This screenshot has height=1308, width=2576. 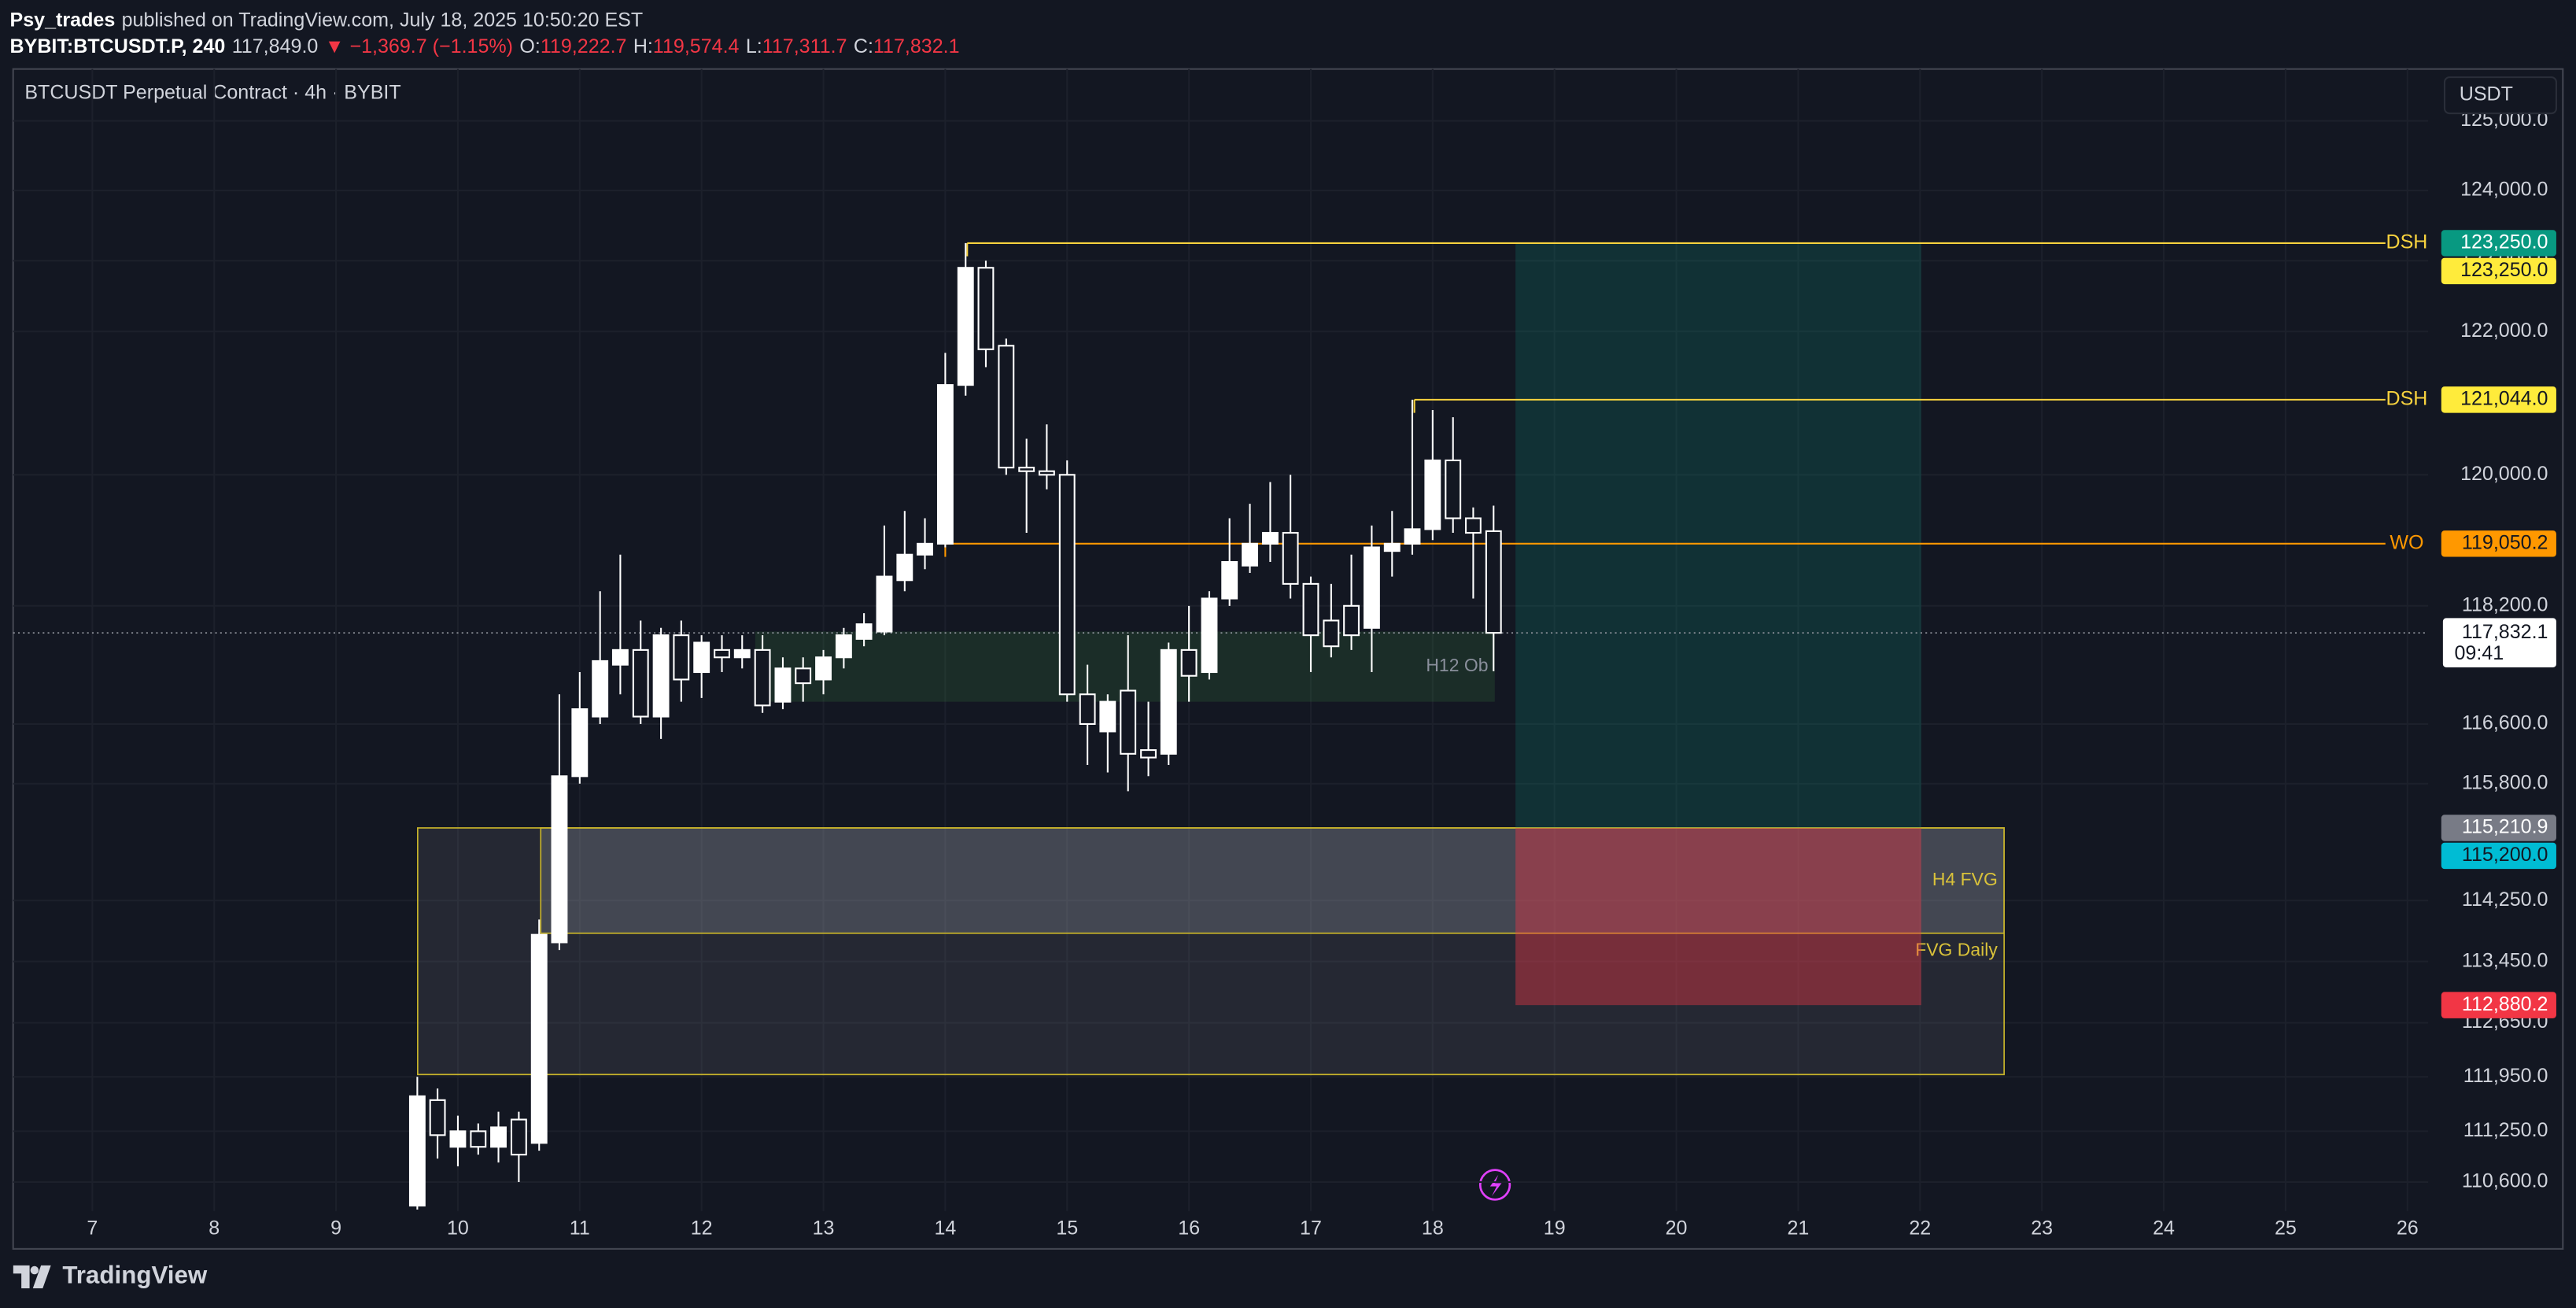 What do you see at coordinates (2164, 1228) in the screenshot?
I see `x-tick-label: 24` at bounding box center [2164, 1228].